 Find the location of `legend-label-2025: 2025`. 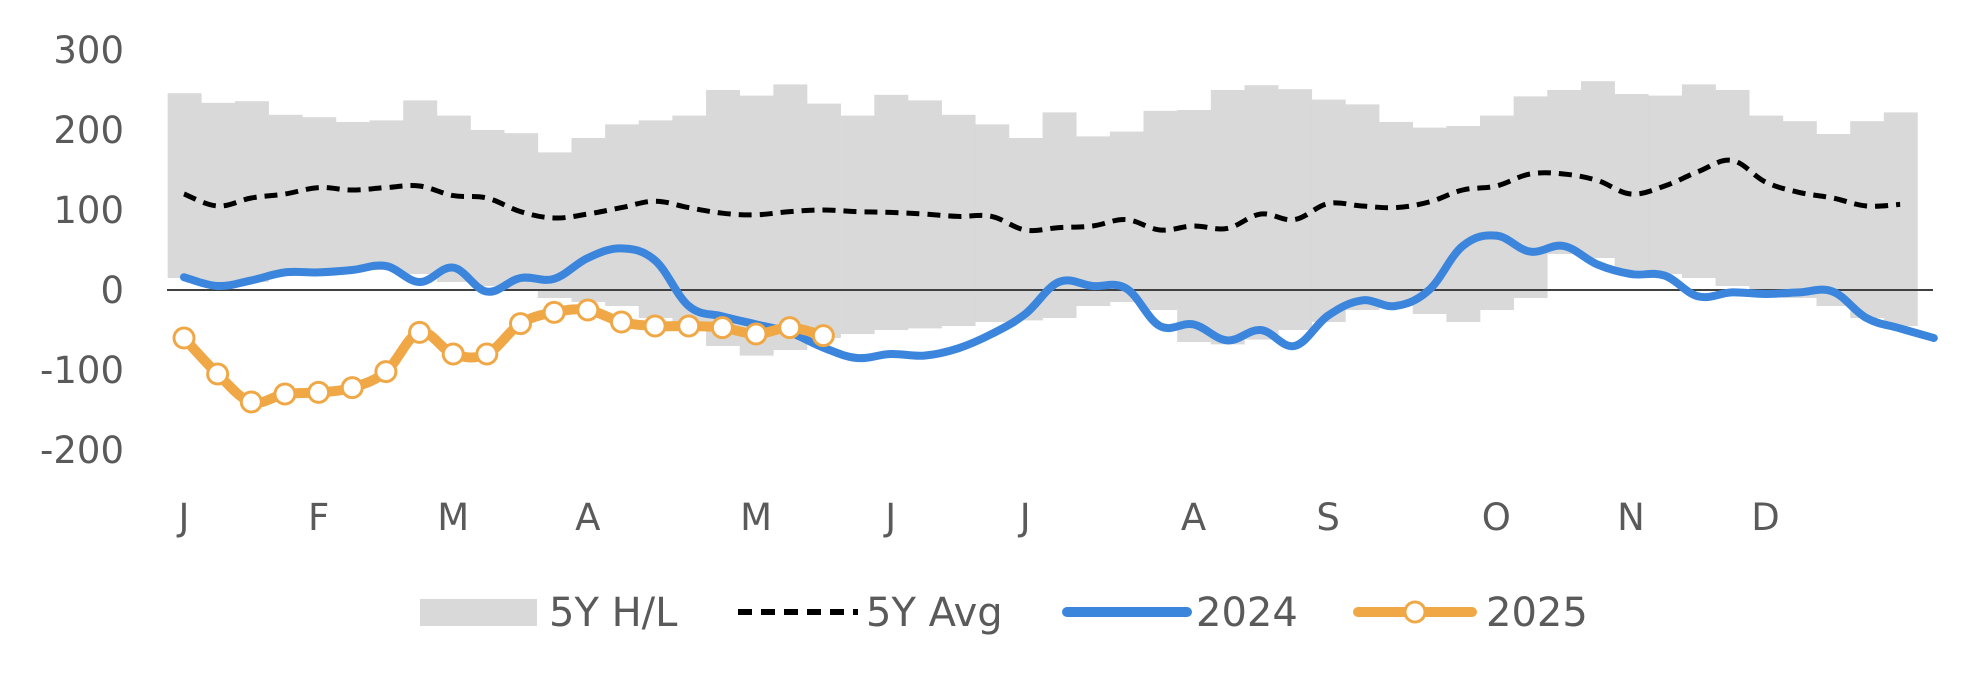

legend-label-2025: 2025 is located at coordinates (1537, 613).